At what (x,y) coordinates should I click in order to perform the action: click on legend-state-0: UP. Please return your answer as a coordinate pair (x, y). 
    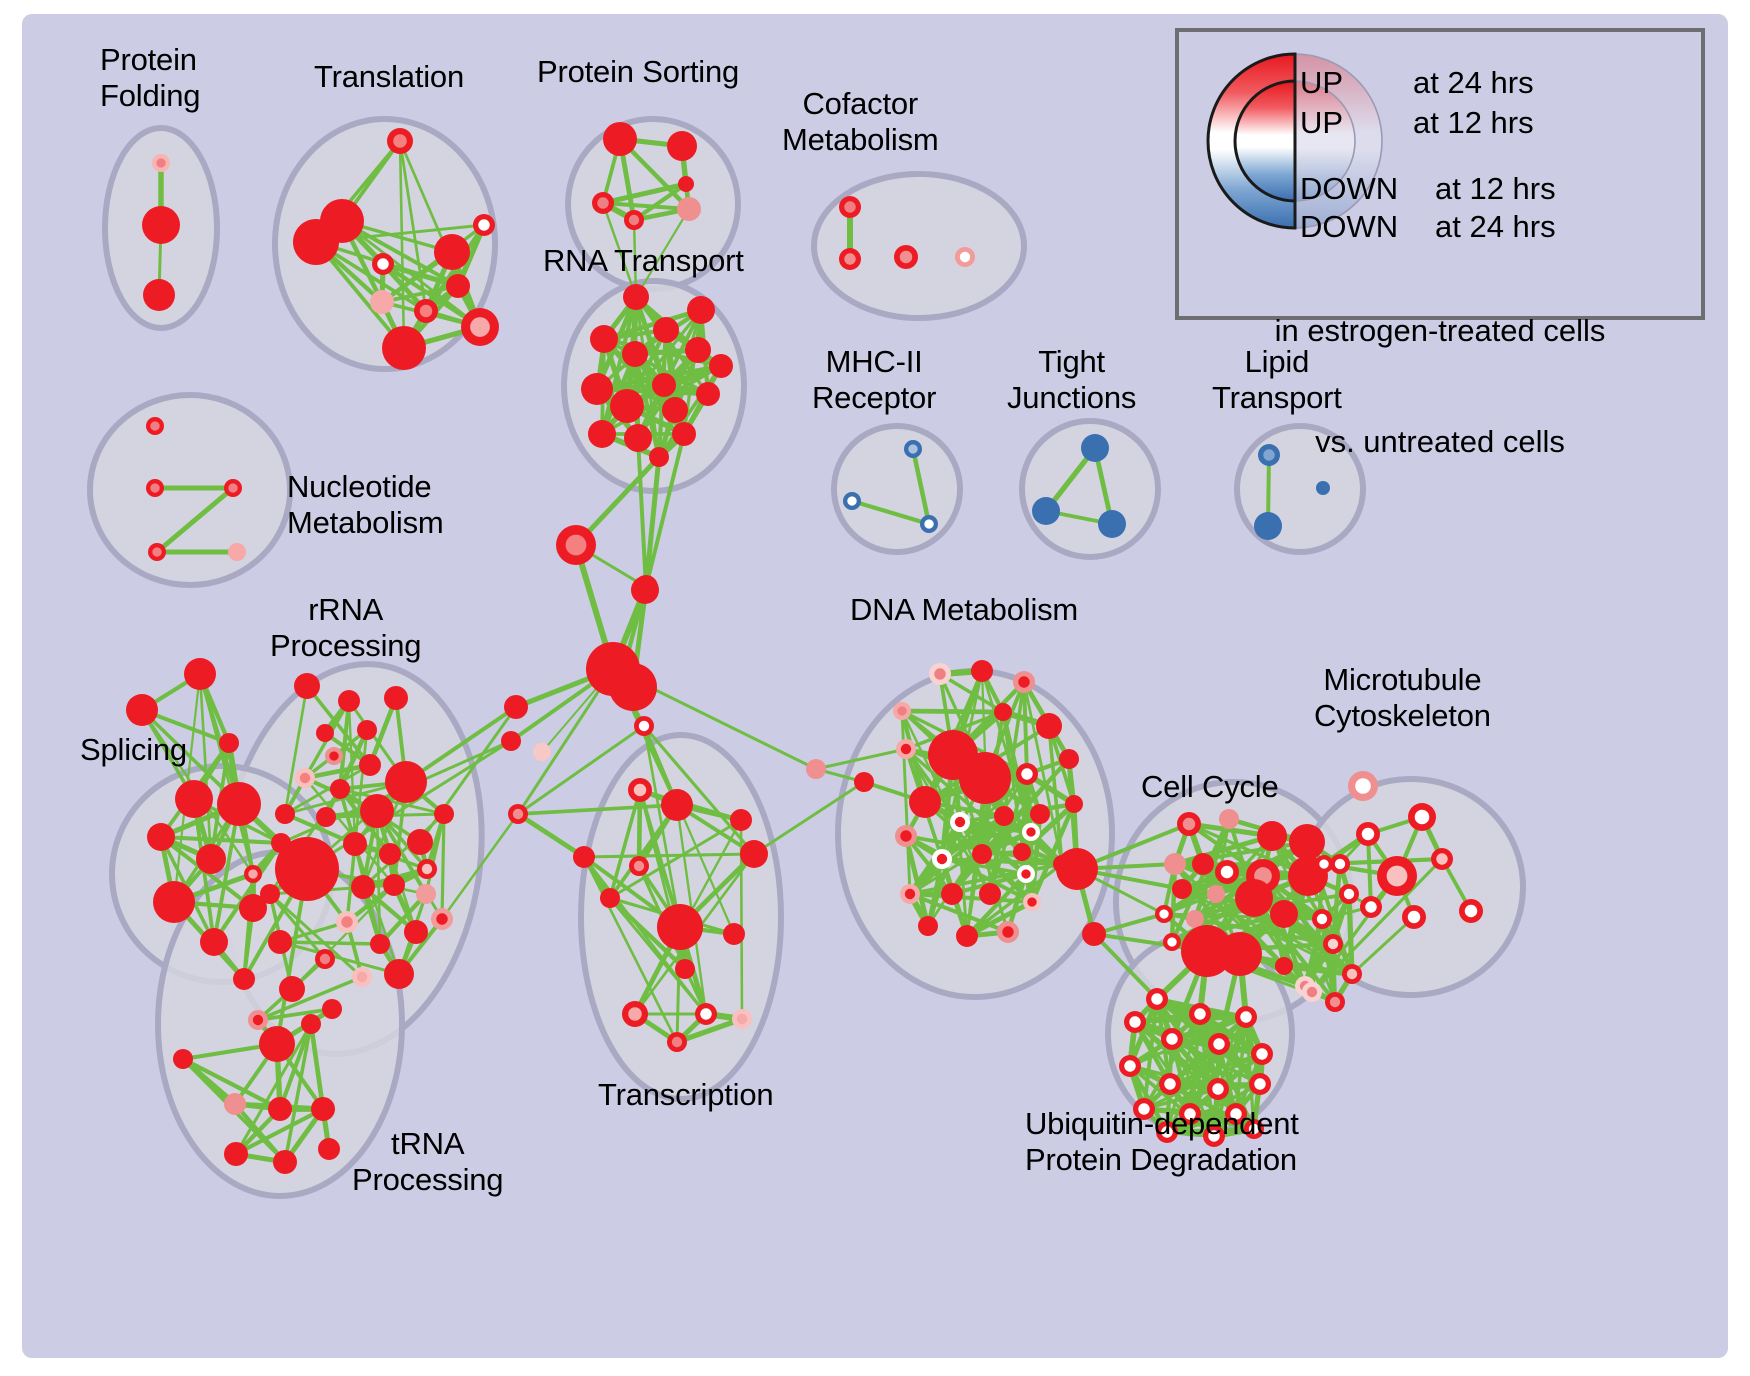
    Looking at the image, I should click on (1322, 82).